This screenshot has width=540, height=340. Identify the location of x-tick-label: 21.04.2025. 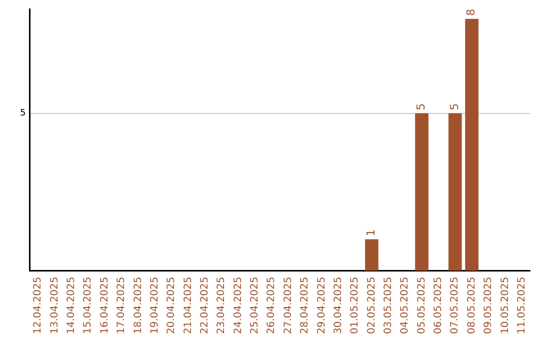
(188, 305).